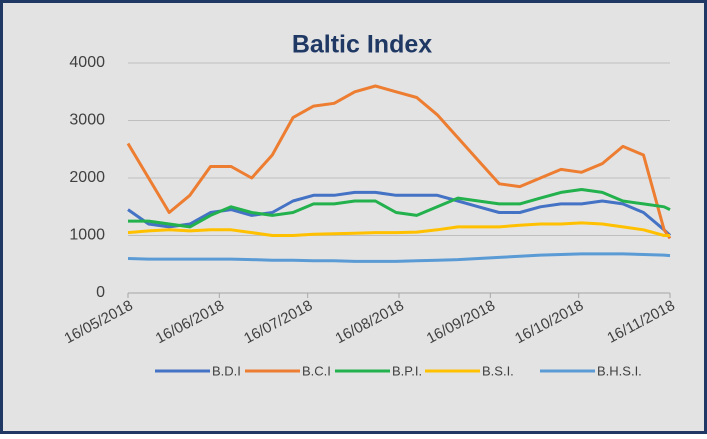  I want to click on y-tick-label: 1000, so click(87, 235).